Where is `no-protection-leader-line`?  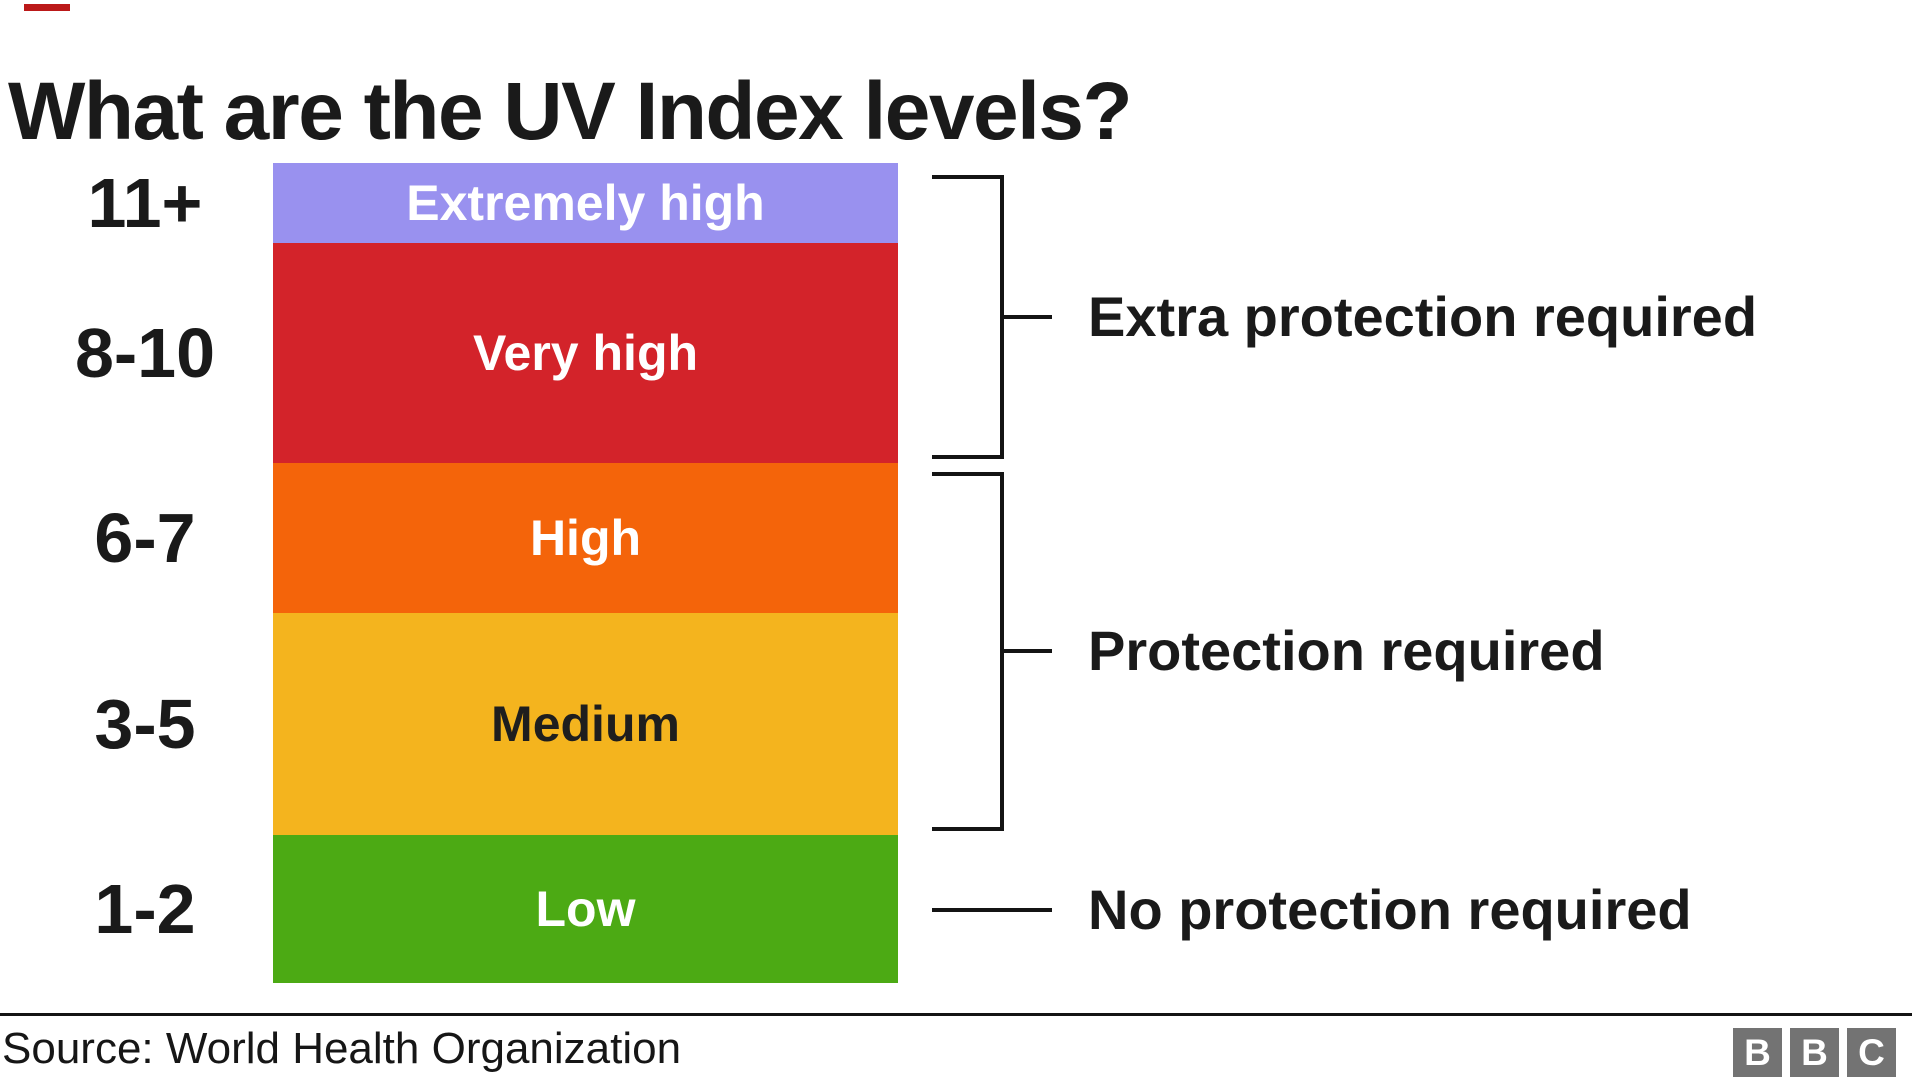
no-protection-leader-line is located at coordinates (992, 910).